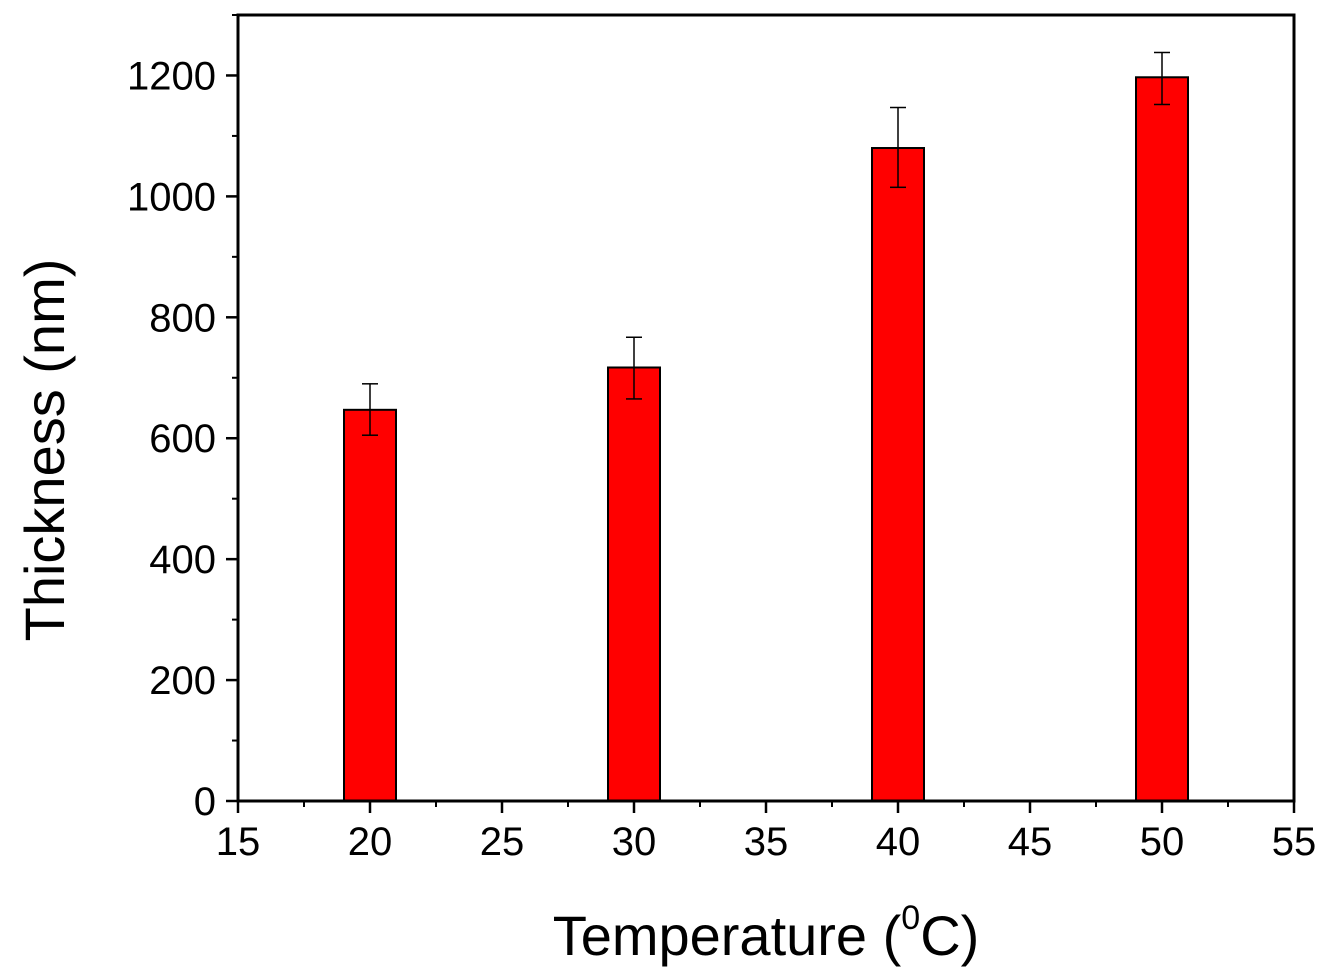  What do you see at coordinates (910, 918) in the screenshot?
I see `x-axis-title-superscript: 0` at bounding box center [910, 918].